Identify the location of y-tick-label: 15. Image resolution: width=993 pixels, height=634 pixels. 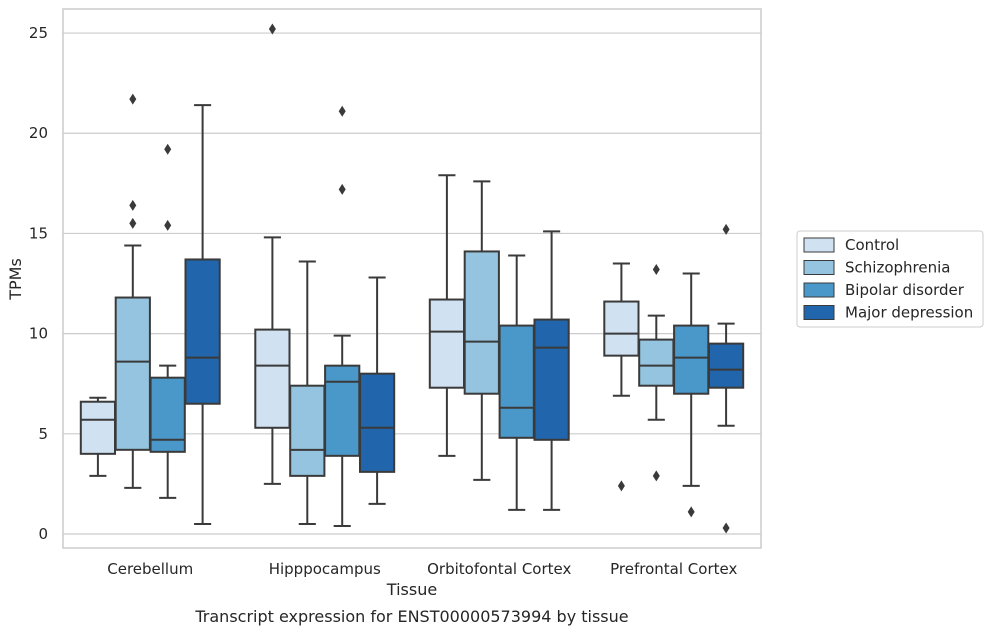
(38, 233).